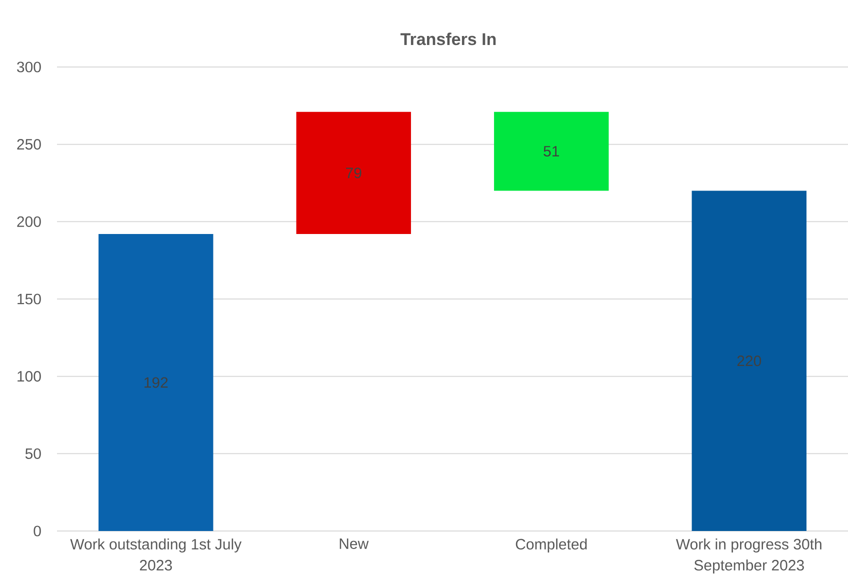 The width and height of the screenshot is (848, 586). Describe the element at coordinates (551, 545) in the screenshot. I see `x-tick-label: Completed` at that location.